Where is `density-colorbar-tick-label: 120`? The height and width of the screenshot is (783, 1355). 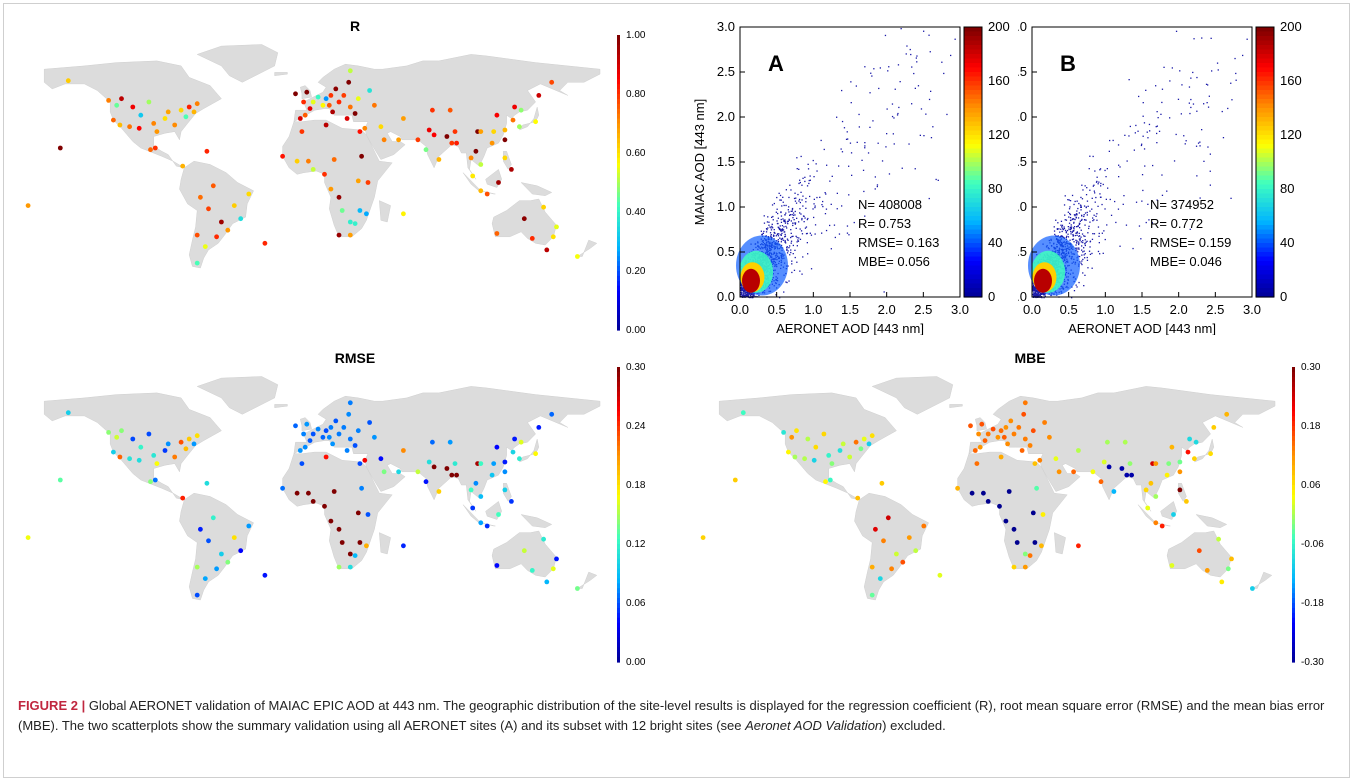
density-colorbar-tick-label: 120 is located at coordinates (999, 134).